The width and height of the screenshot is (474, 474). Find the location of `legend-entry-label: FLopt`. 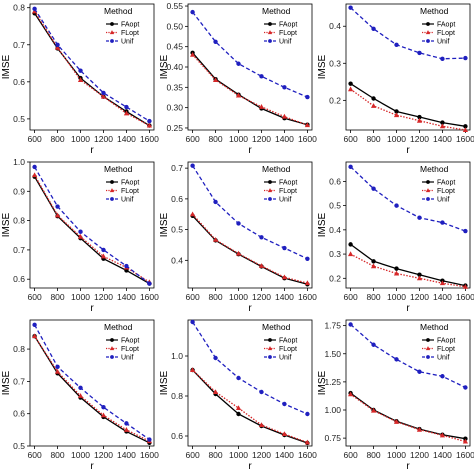

legend-entry-label: FLopt is located at coordinates (288, 349).